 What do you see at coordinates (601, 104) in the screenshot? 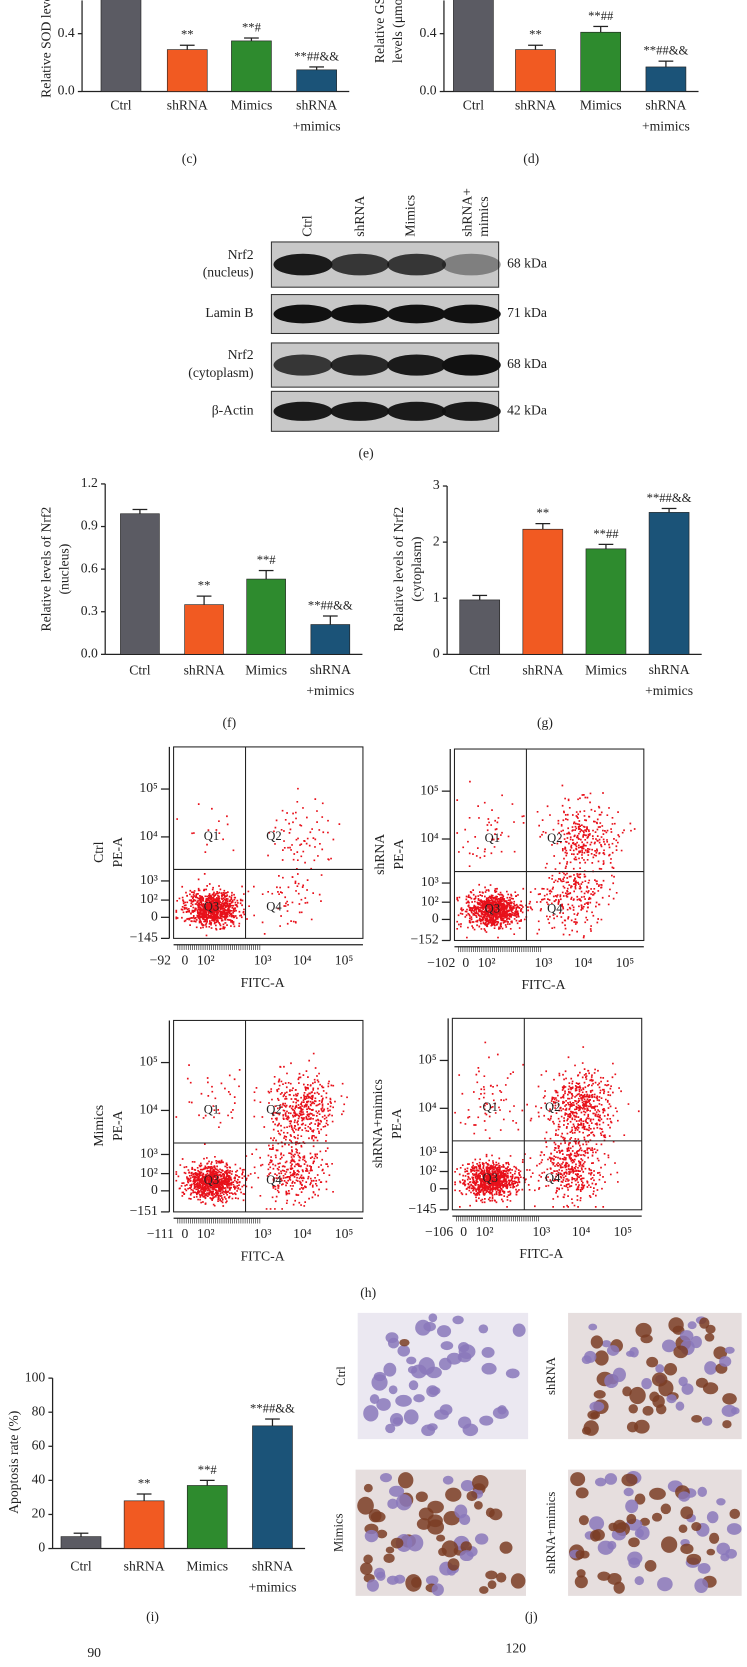
I see `x-tick-label: Mimics` at bounding box center [601, 104].